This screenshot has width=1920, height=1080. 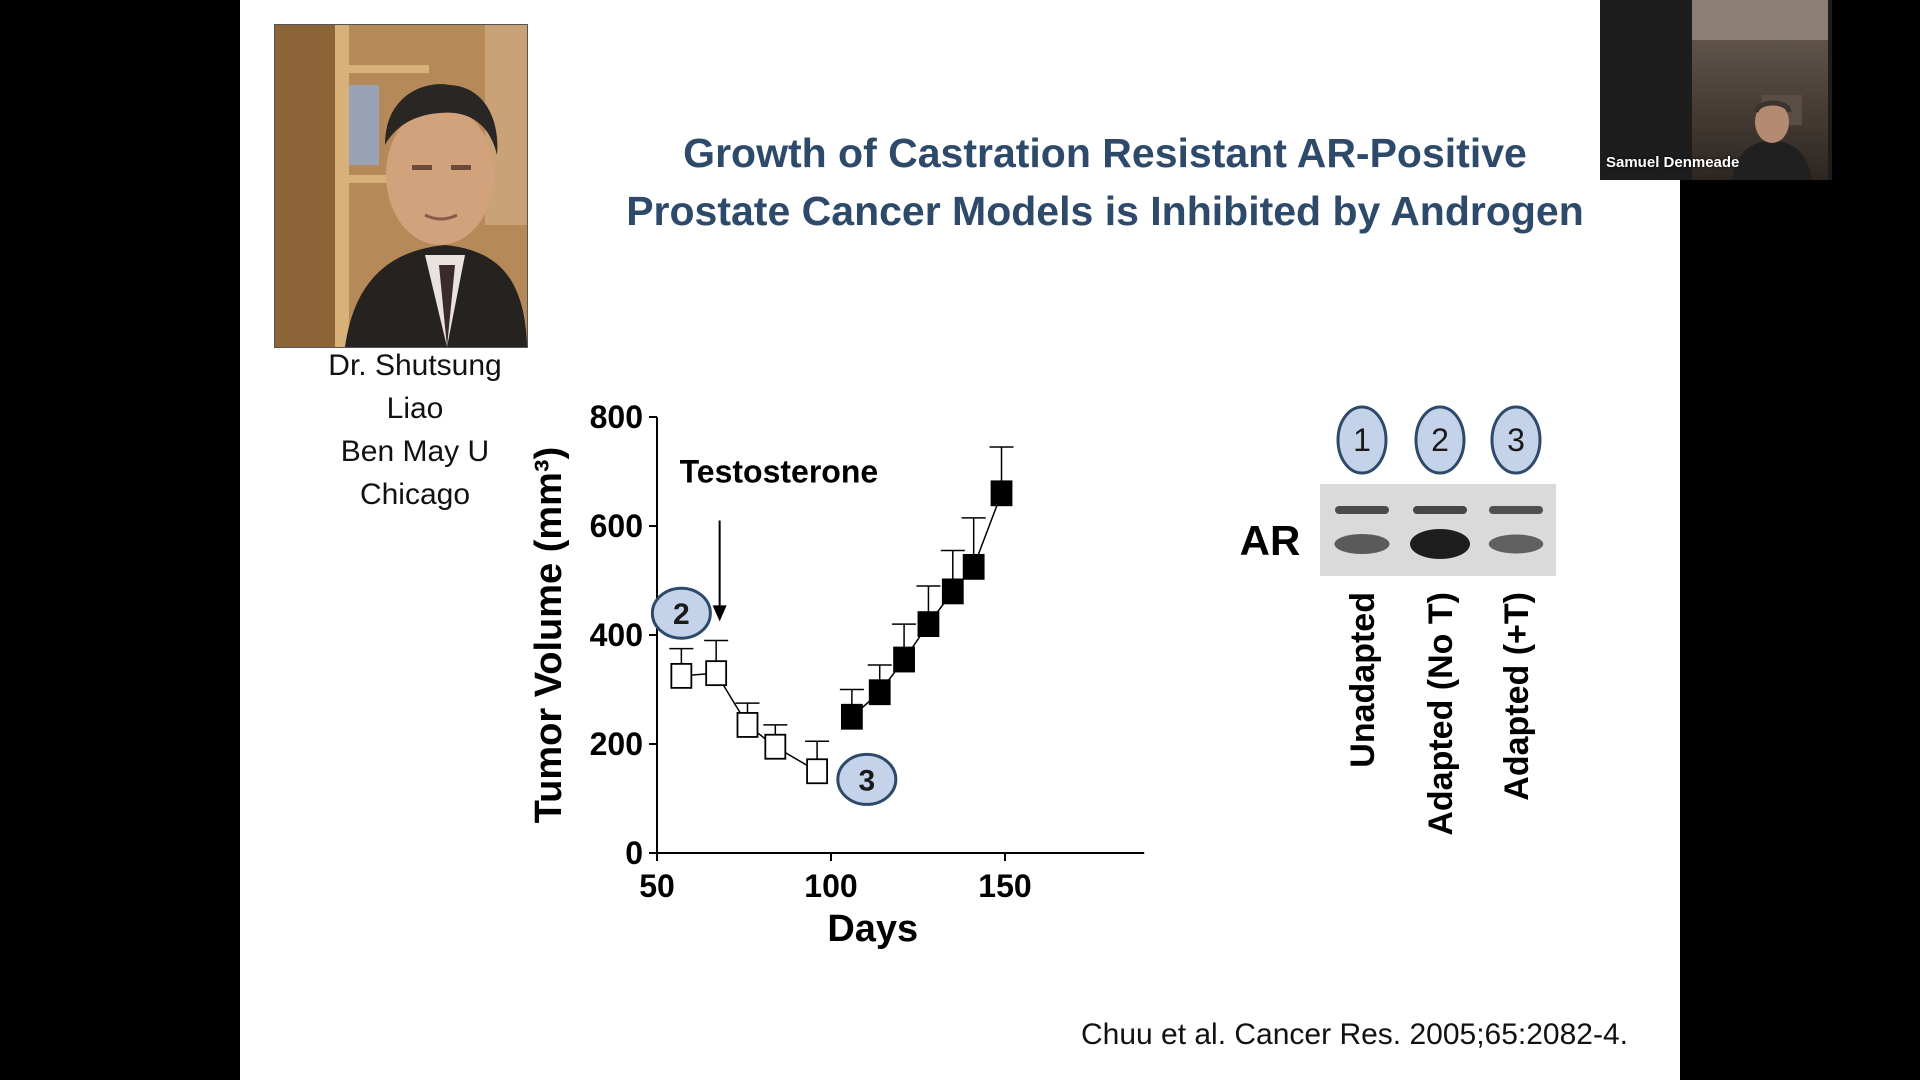 I want to click on callout-label: 2, so click(x=681, y=614).